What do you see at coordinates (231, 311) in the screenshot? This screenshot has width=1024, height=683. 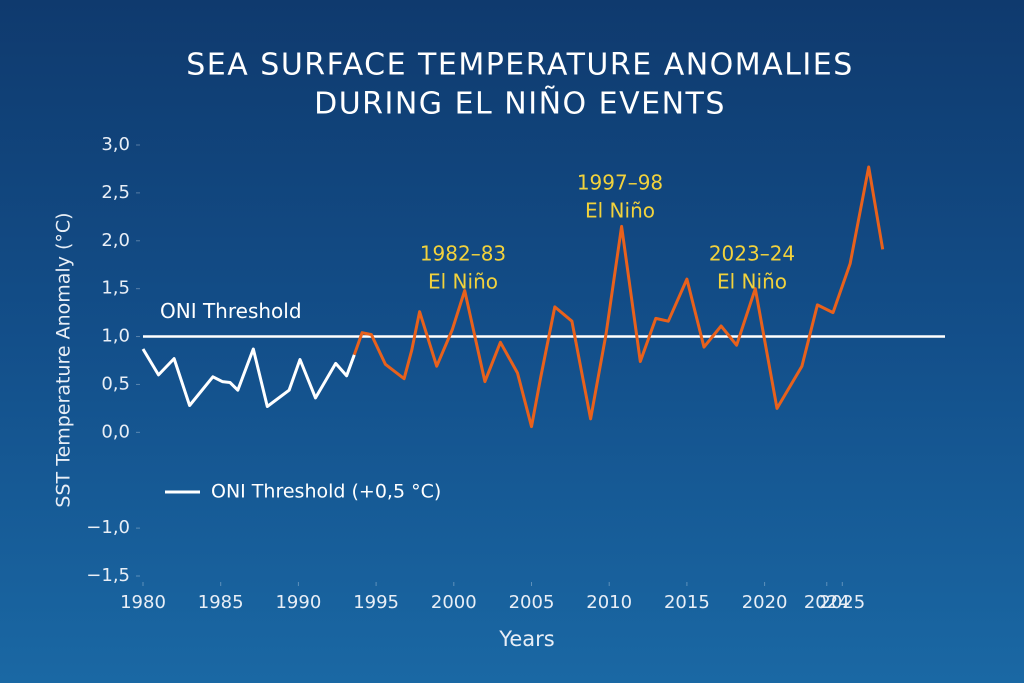 I see `threshold-label: ONI Threshold` at bounding box center [231, 311].